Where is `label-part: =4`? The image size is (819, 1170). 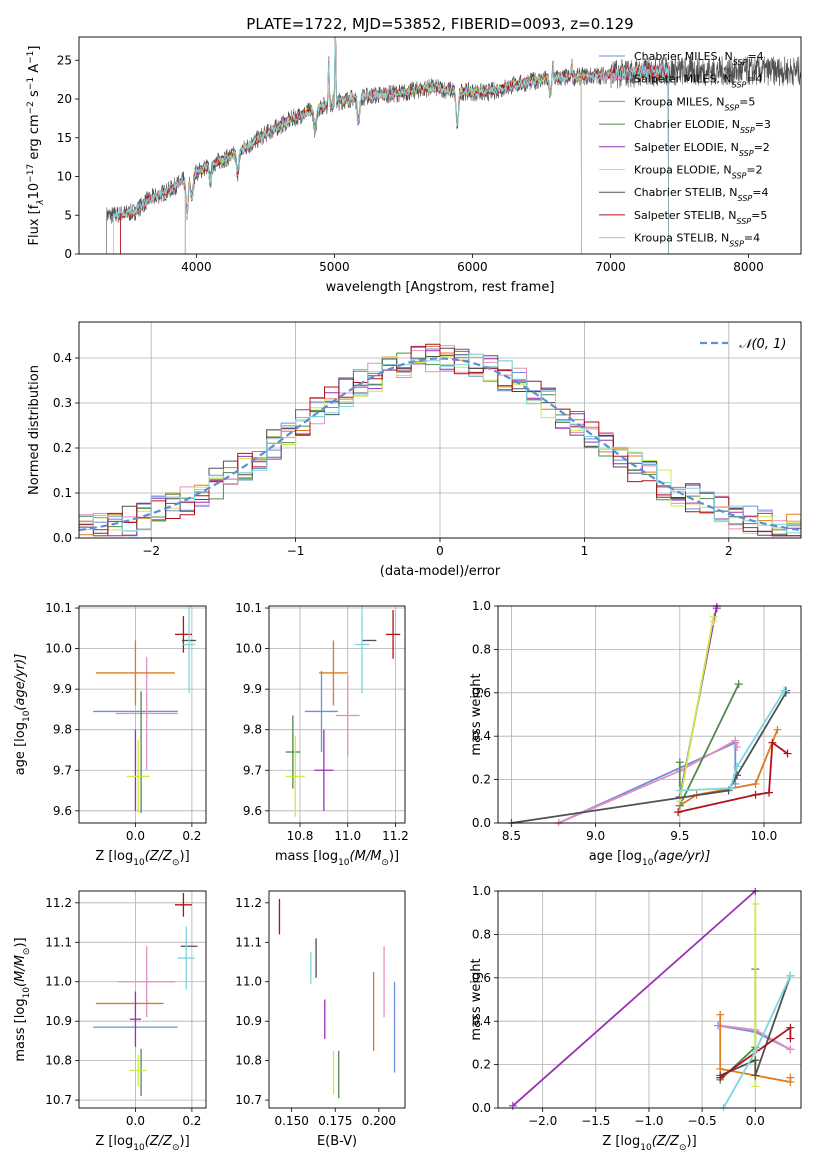
label-part: =4 is located at coordinates (754, 79).